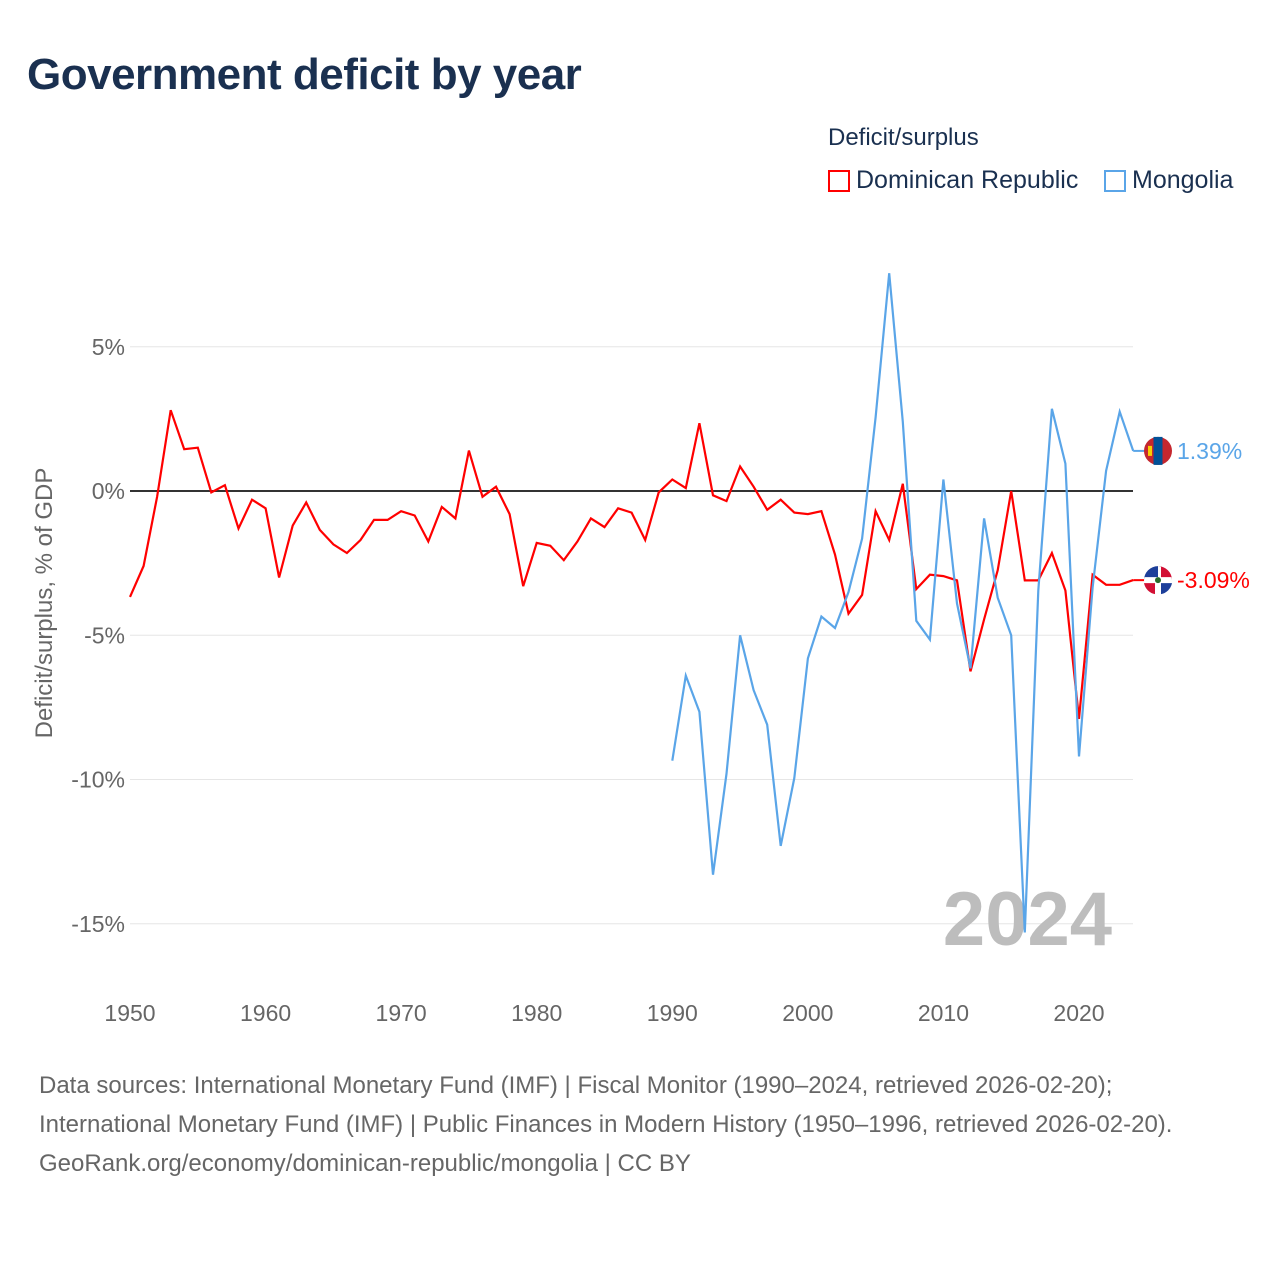 The height and width of the screenshot is (1280, 1280). I want to click on end-value-label: -3.09%, so click(1213, 580).